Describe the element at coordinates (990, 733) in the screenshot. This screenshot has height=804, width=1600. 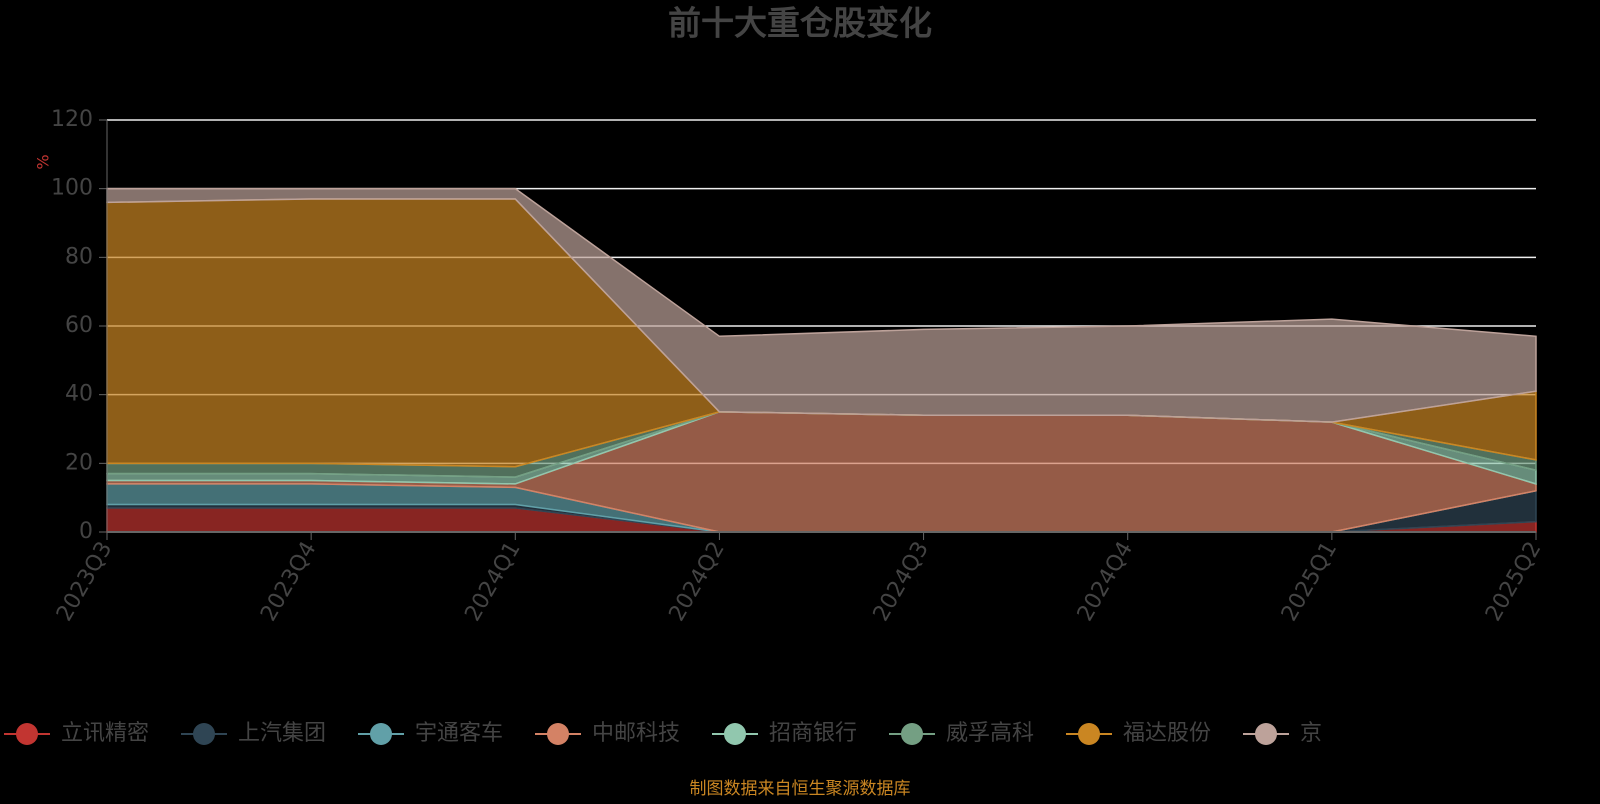
I see `legend-label: 威孚高科` at that location.